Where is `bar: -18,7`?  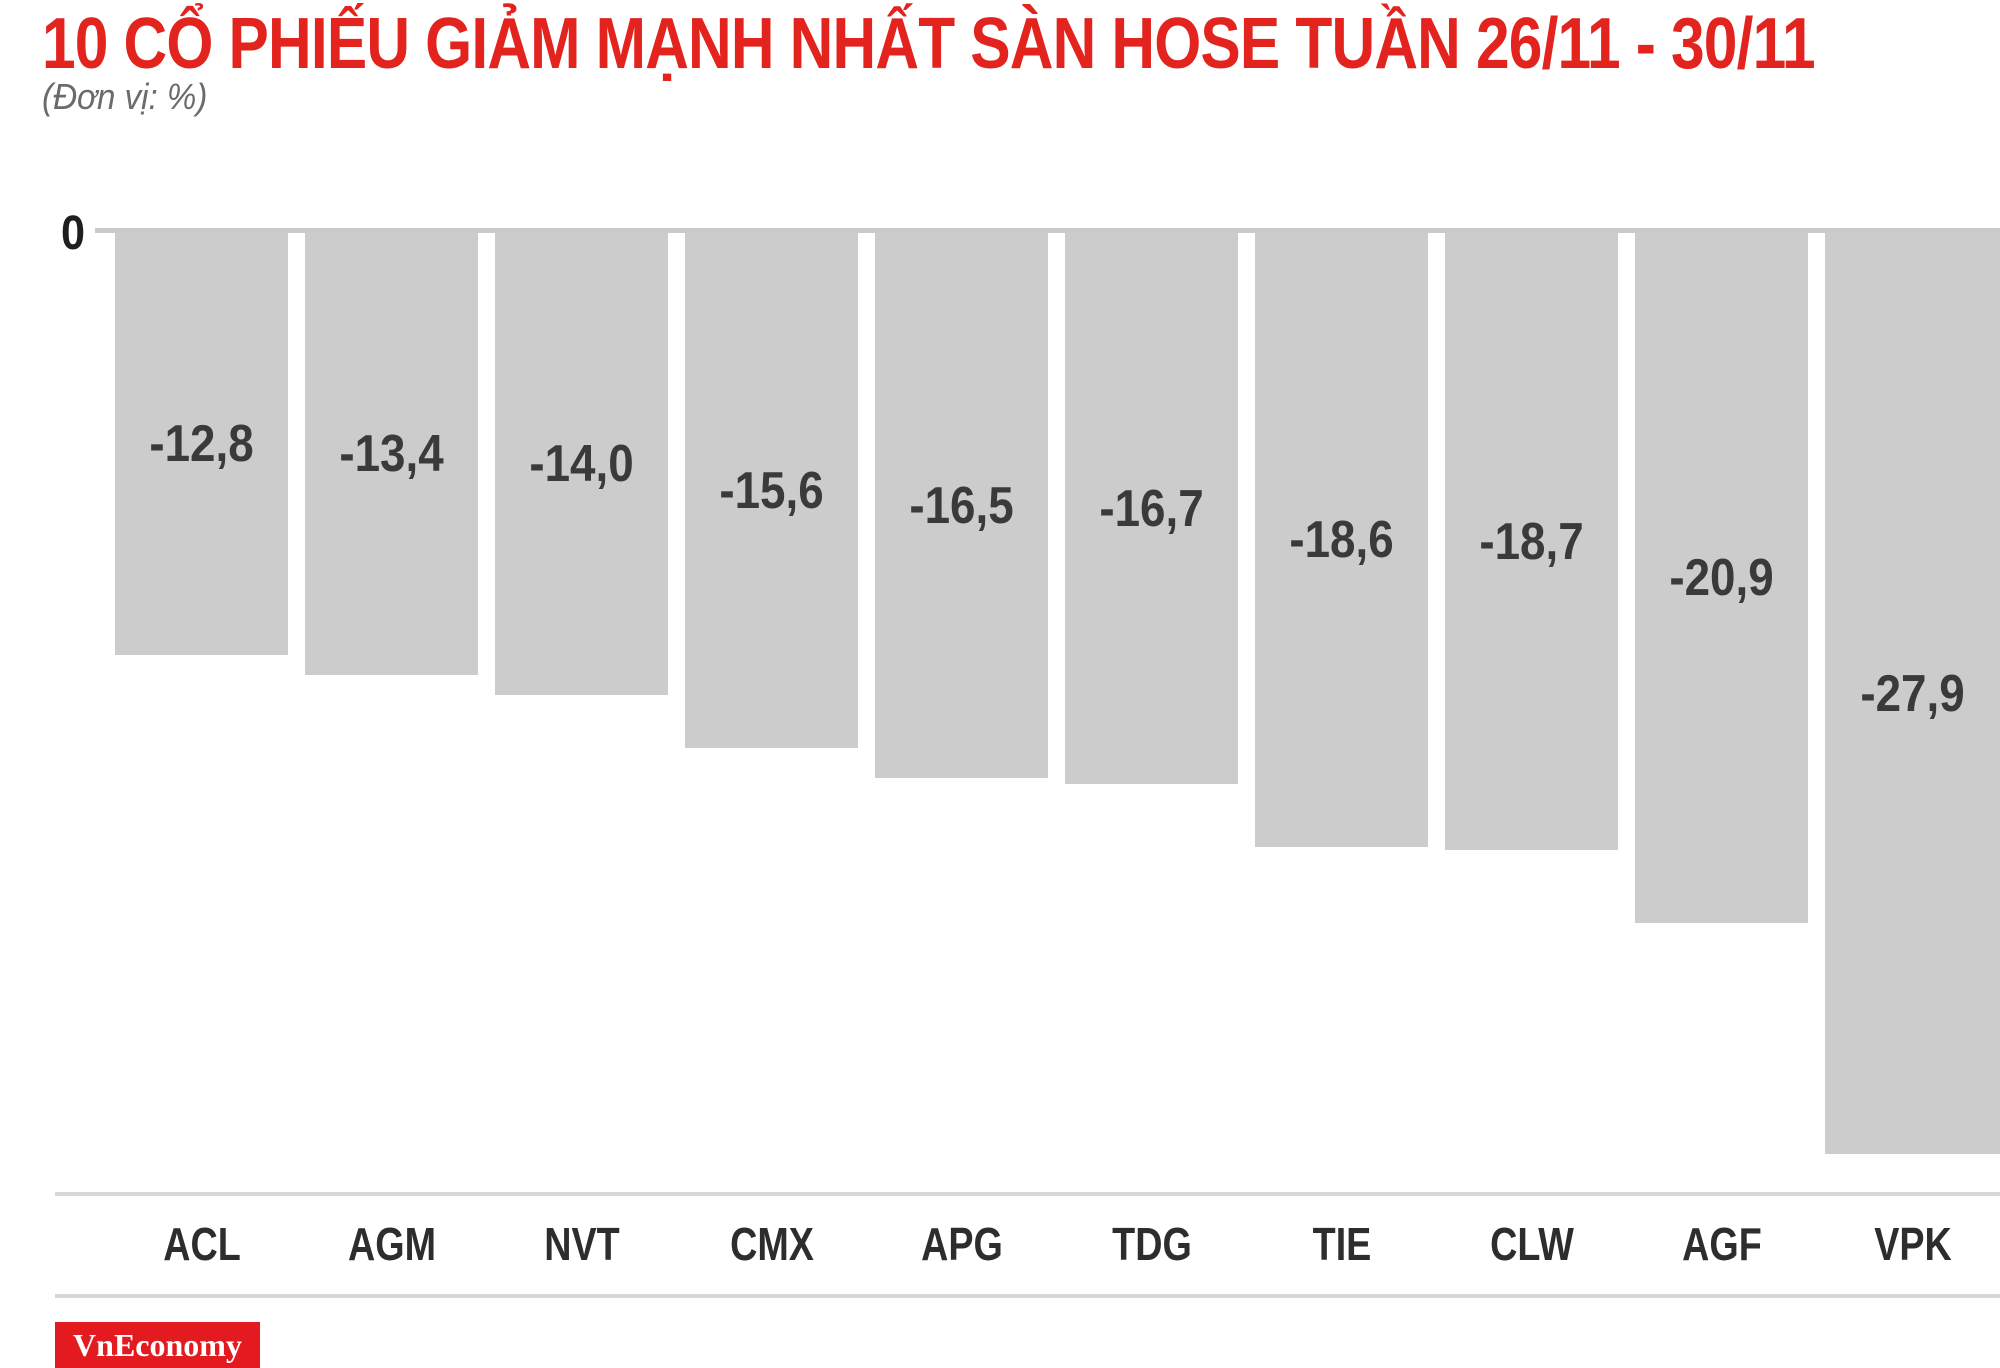
bar: -18,7 is located at coordinates (1531, 541).